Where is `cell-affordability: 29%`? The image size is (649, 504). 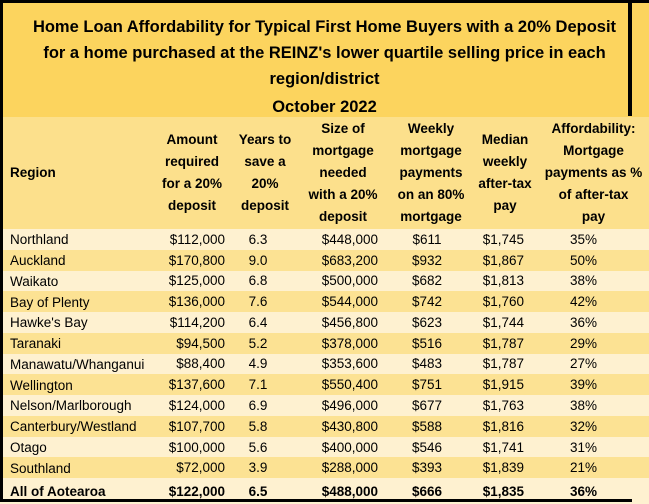 cell-affordability: 29% is located at coordinates (583, 343).